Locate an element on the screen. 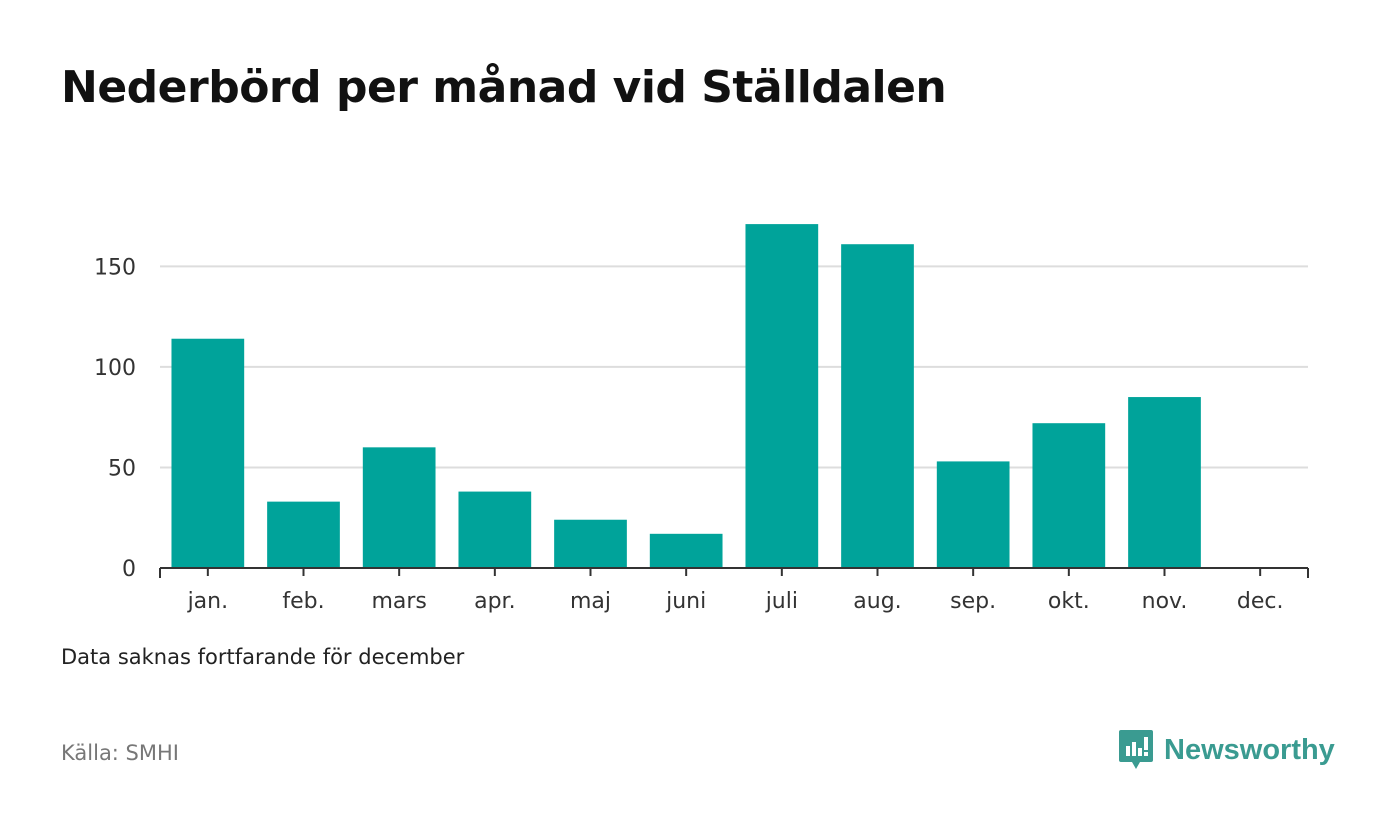 Image resolution: width=1400 pixels, height=831 pixels. y-tick-label: 50 is located at coordinates (122, 468).